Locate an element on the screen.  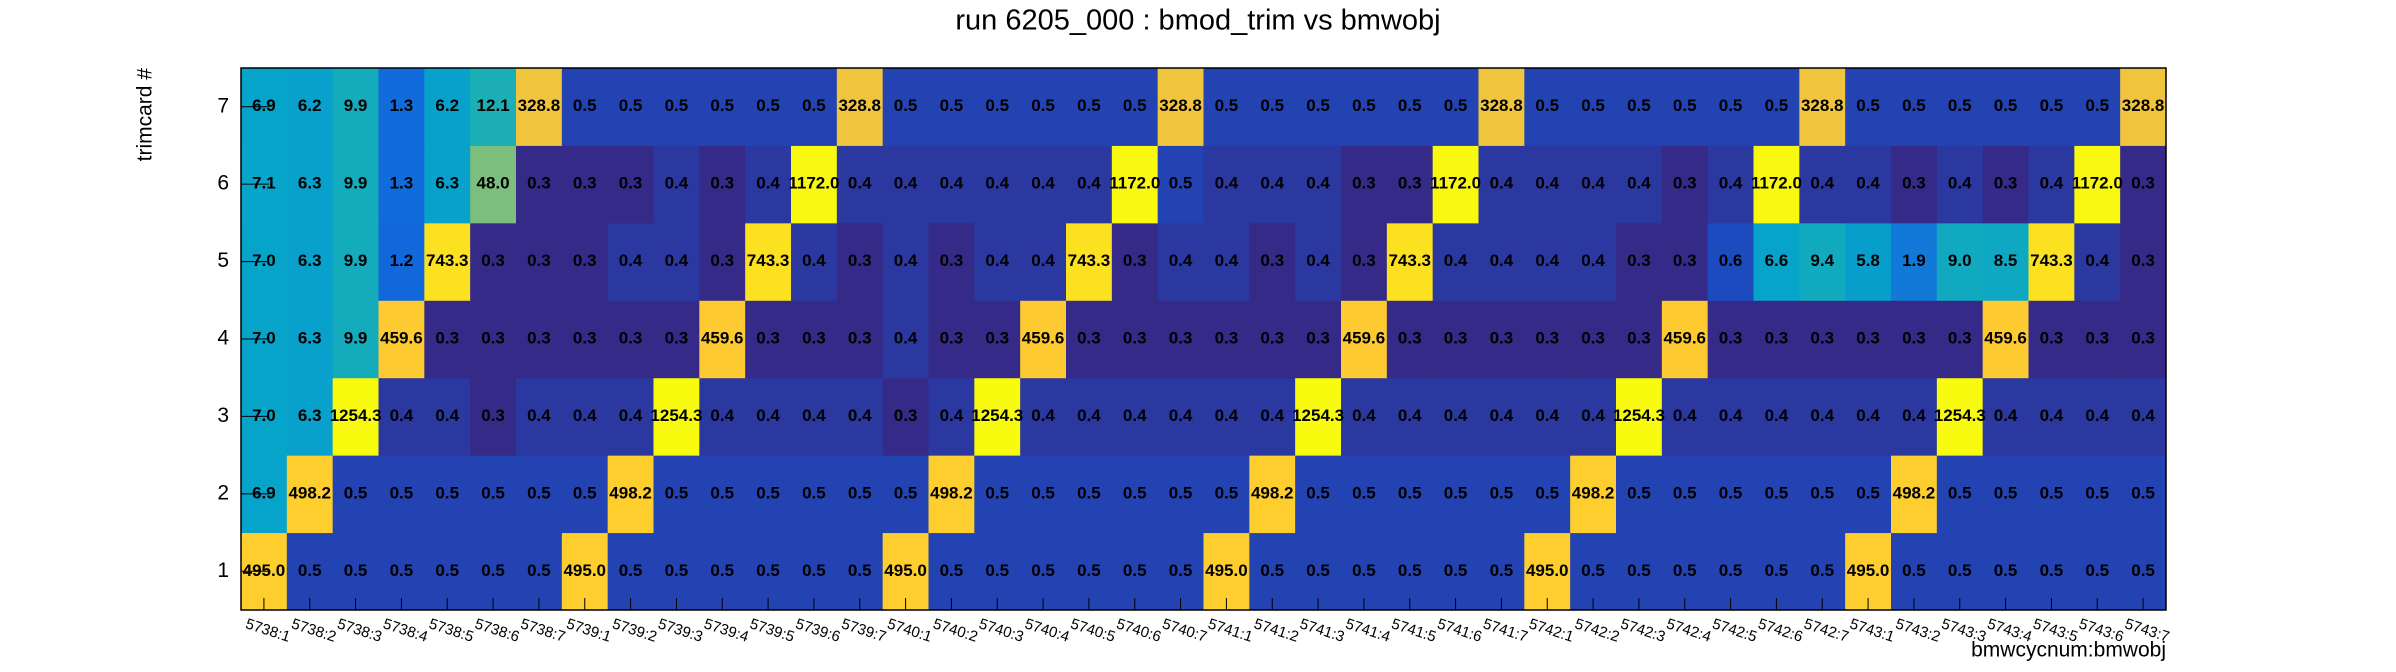
x-tick-label: 5739:6 is located at coordinates (817, 630).